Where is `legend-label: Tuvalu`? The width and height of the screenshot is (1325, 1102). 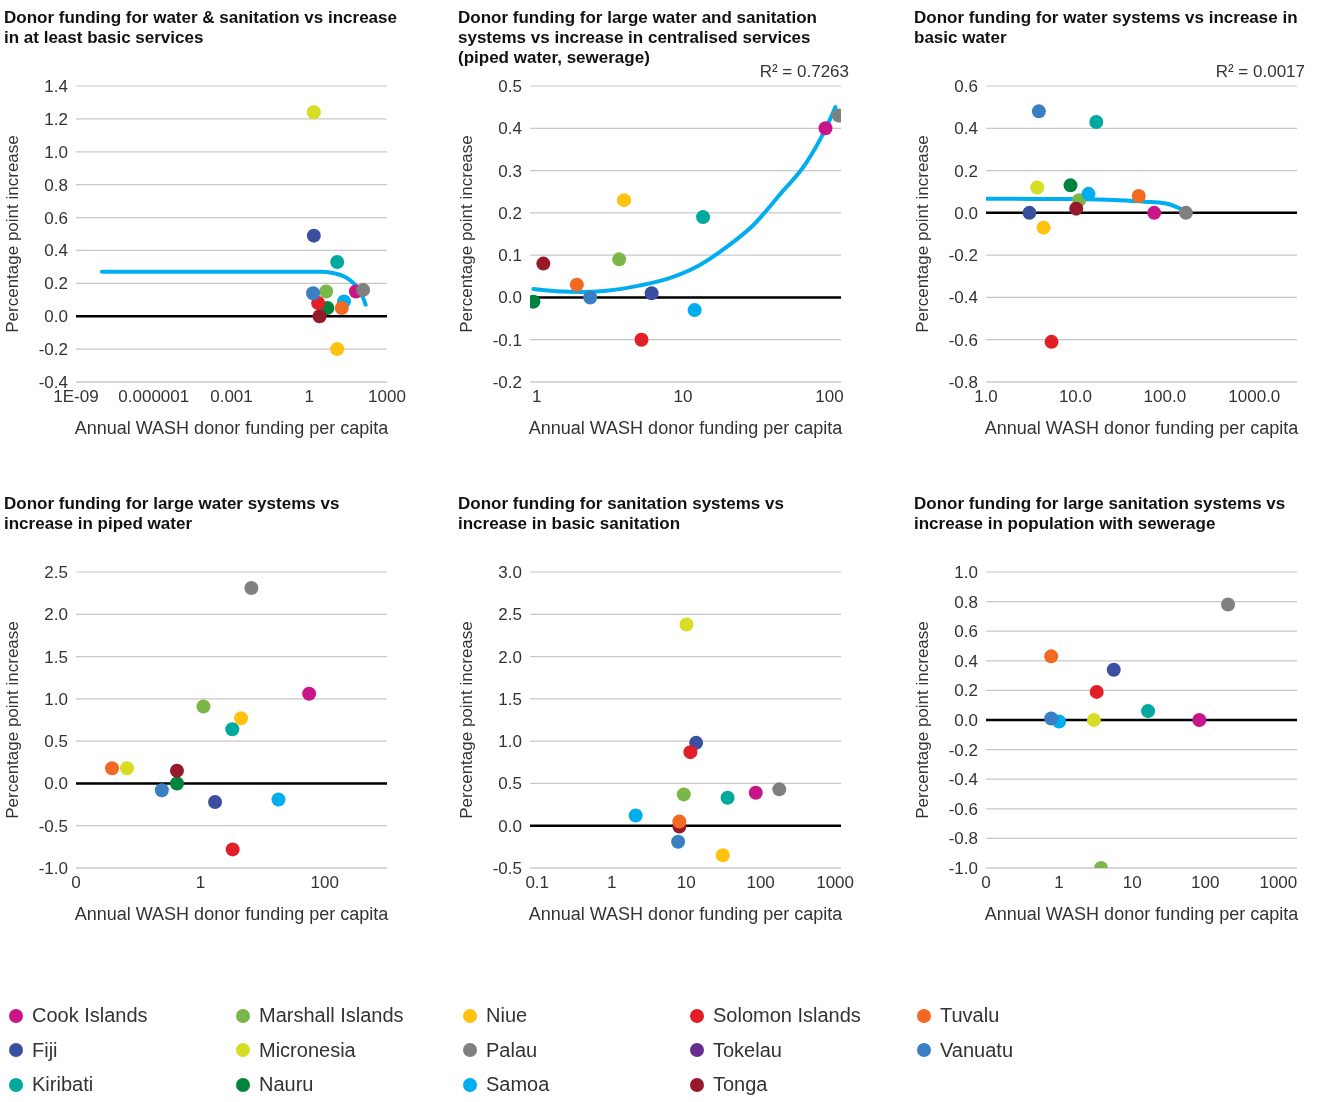
legend-label: Tuvalu is located at coordinates (970, 1015).